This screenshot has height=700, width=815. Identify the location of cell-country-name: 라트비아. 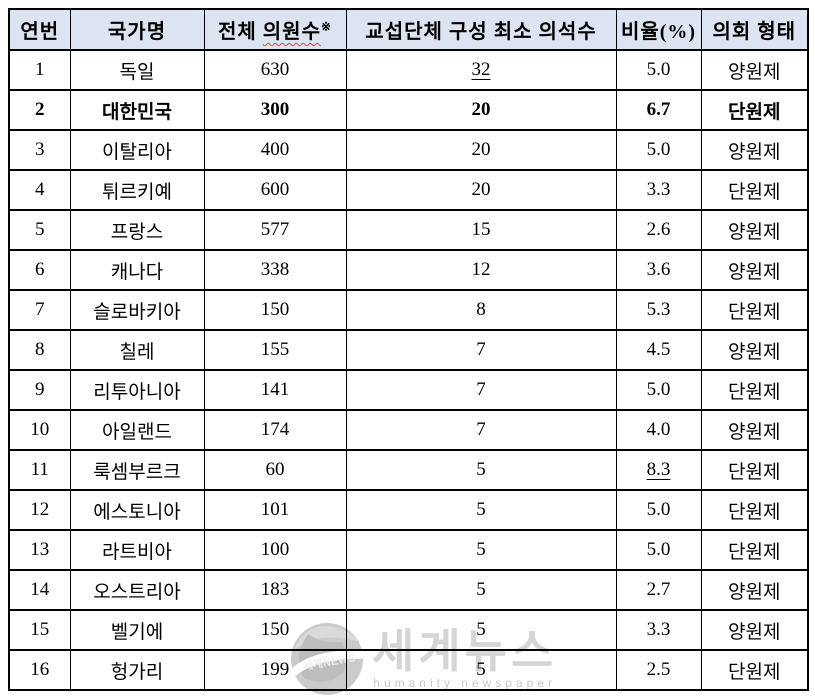
(137, 550).